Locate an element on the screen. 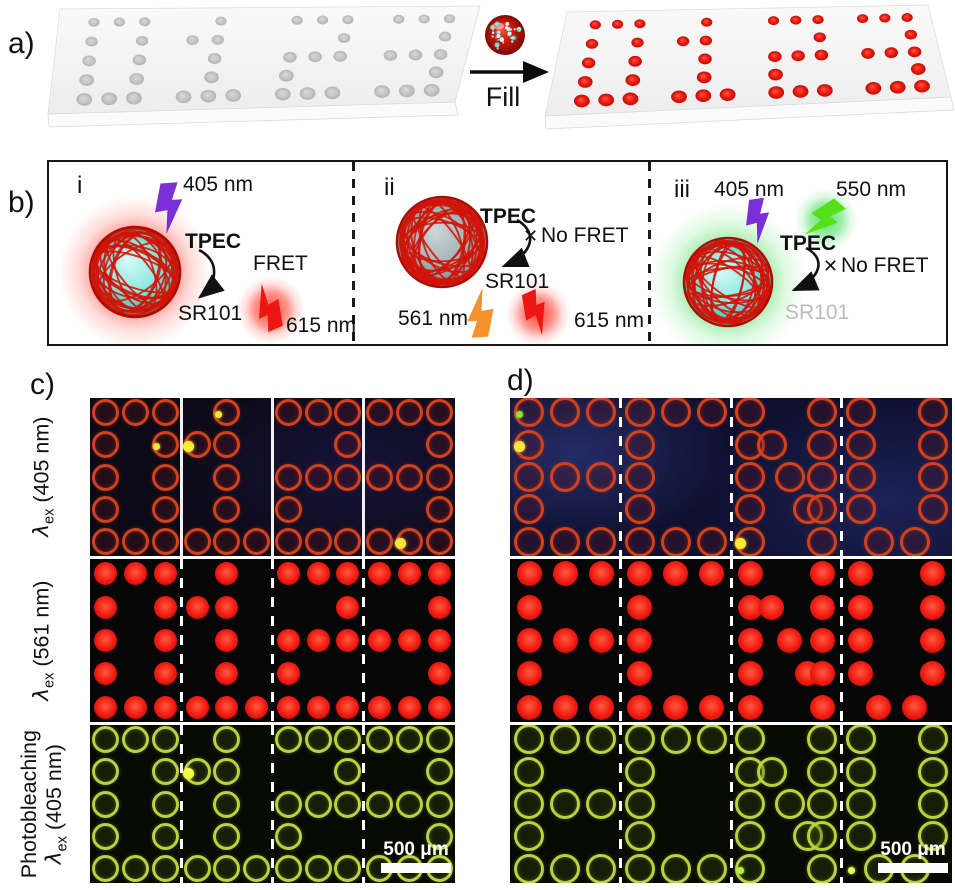 The width and height of the screenshot is (955, 890). no-fret-arrow is located at coordinates (516, 243).